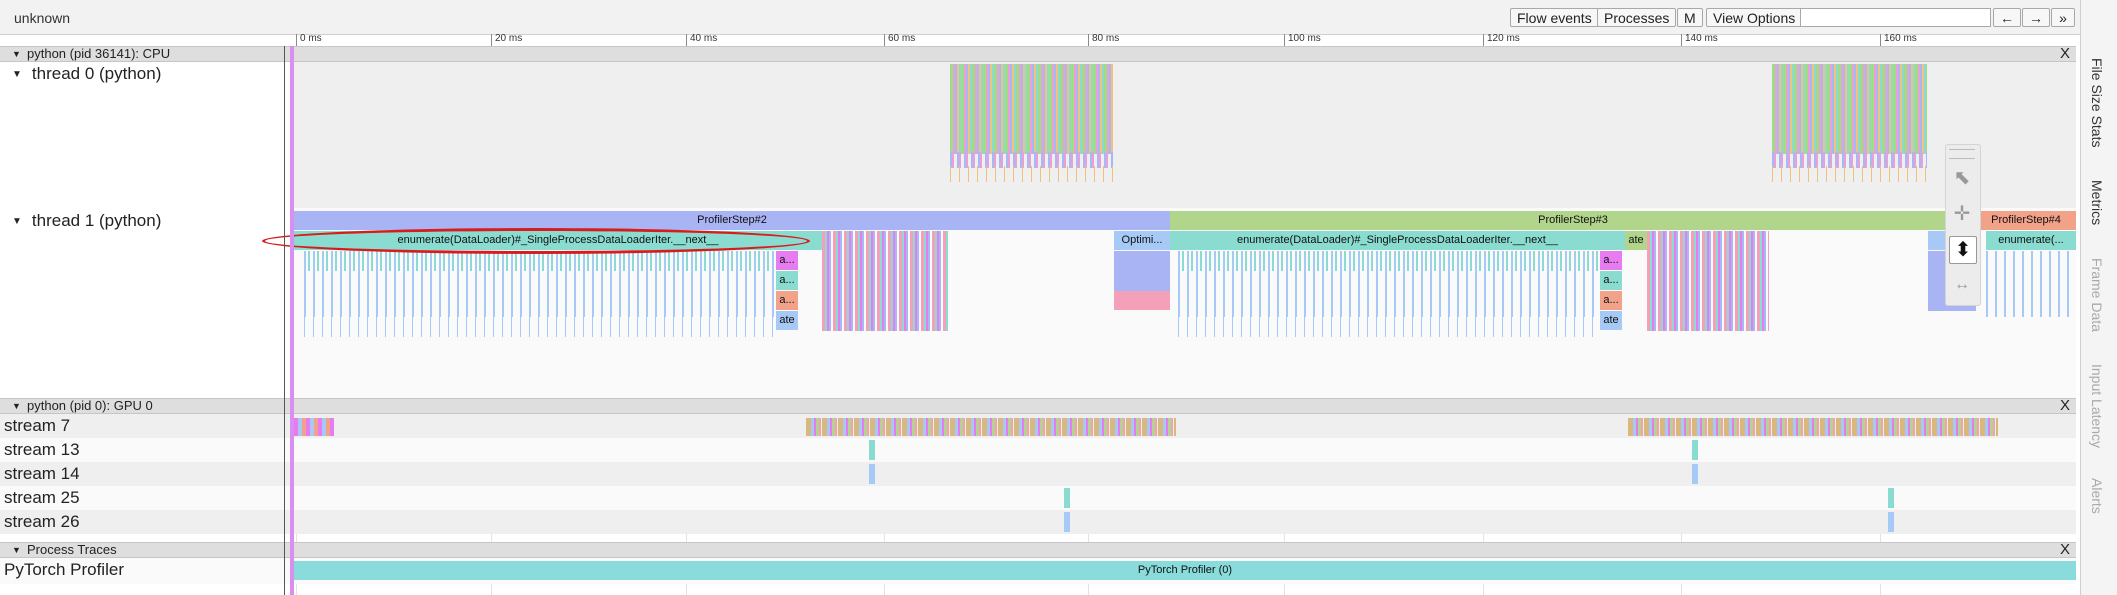 This screenshot has height=595, width=2117. Describe the element at coordinates (1038, 474) in the screenshot. I see `stream-row: stream 14` at that location.